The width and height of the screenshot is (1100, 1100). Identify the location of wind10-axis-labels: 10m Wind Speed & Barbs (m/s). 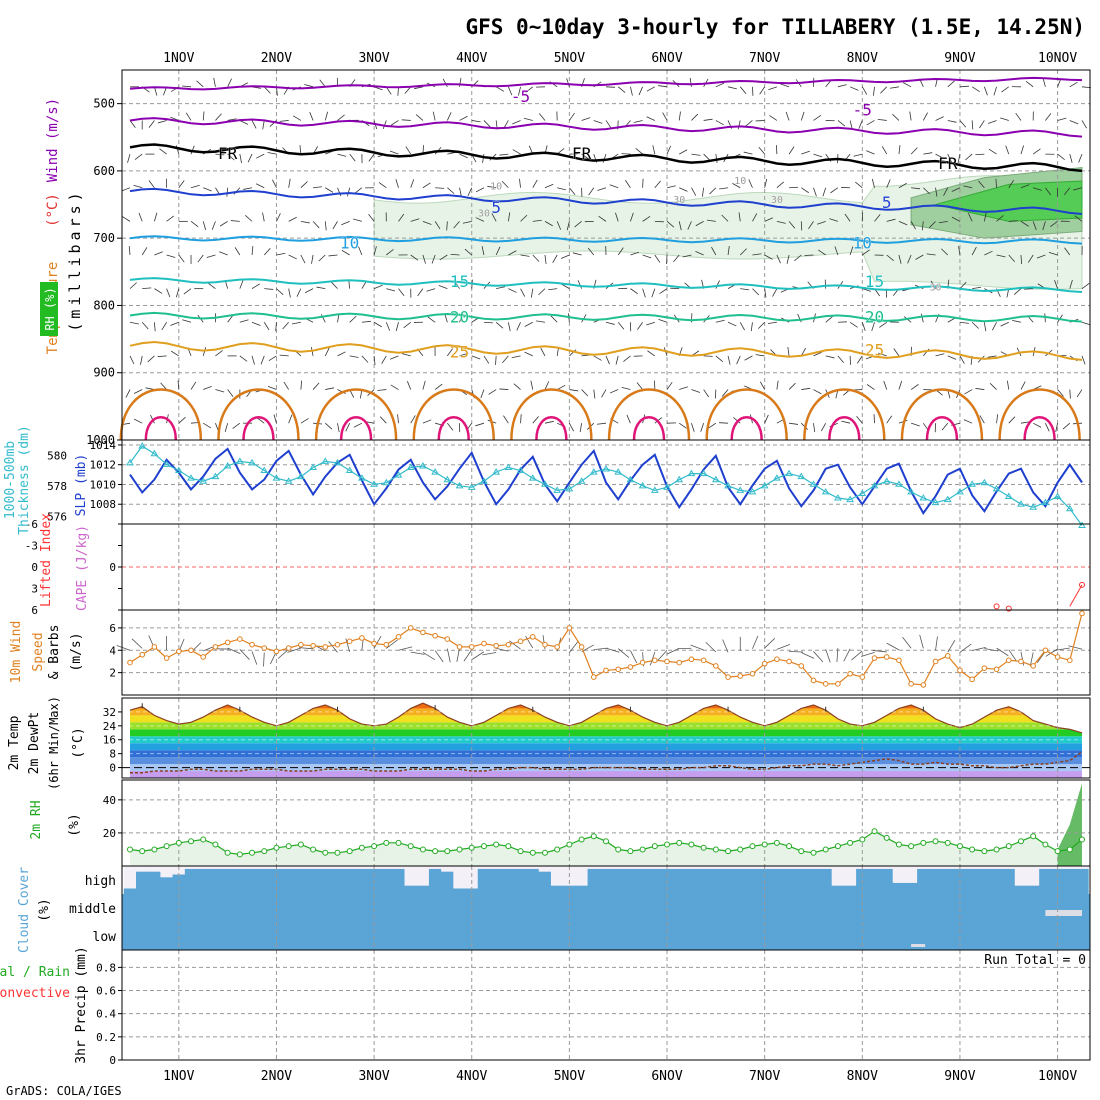
(46, 652).